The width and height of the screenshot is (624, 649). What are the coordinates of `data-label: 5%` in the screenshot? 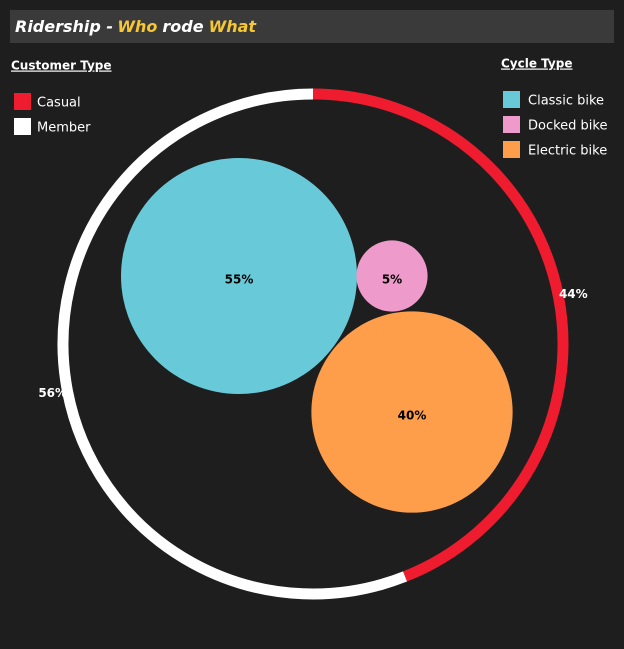 It's located at (392, 280).